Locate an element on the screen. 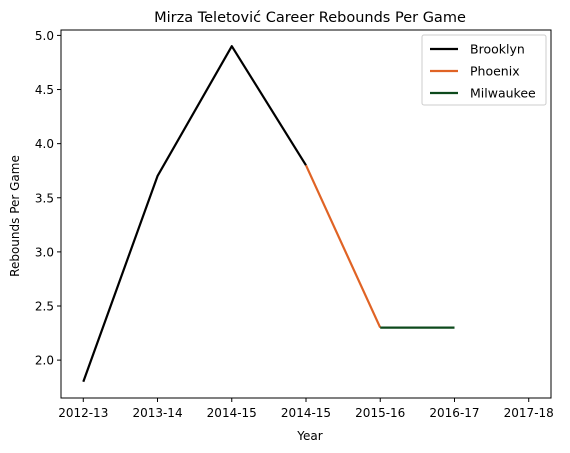  x-tick-label: 2015-16 is located at coordinates (380, 413).